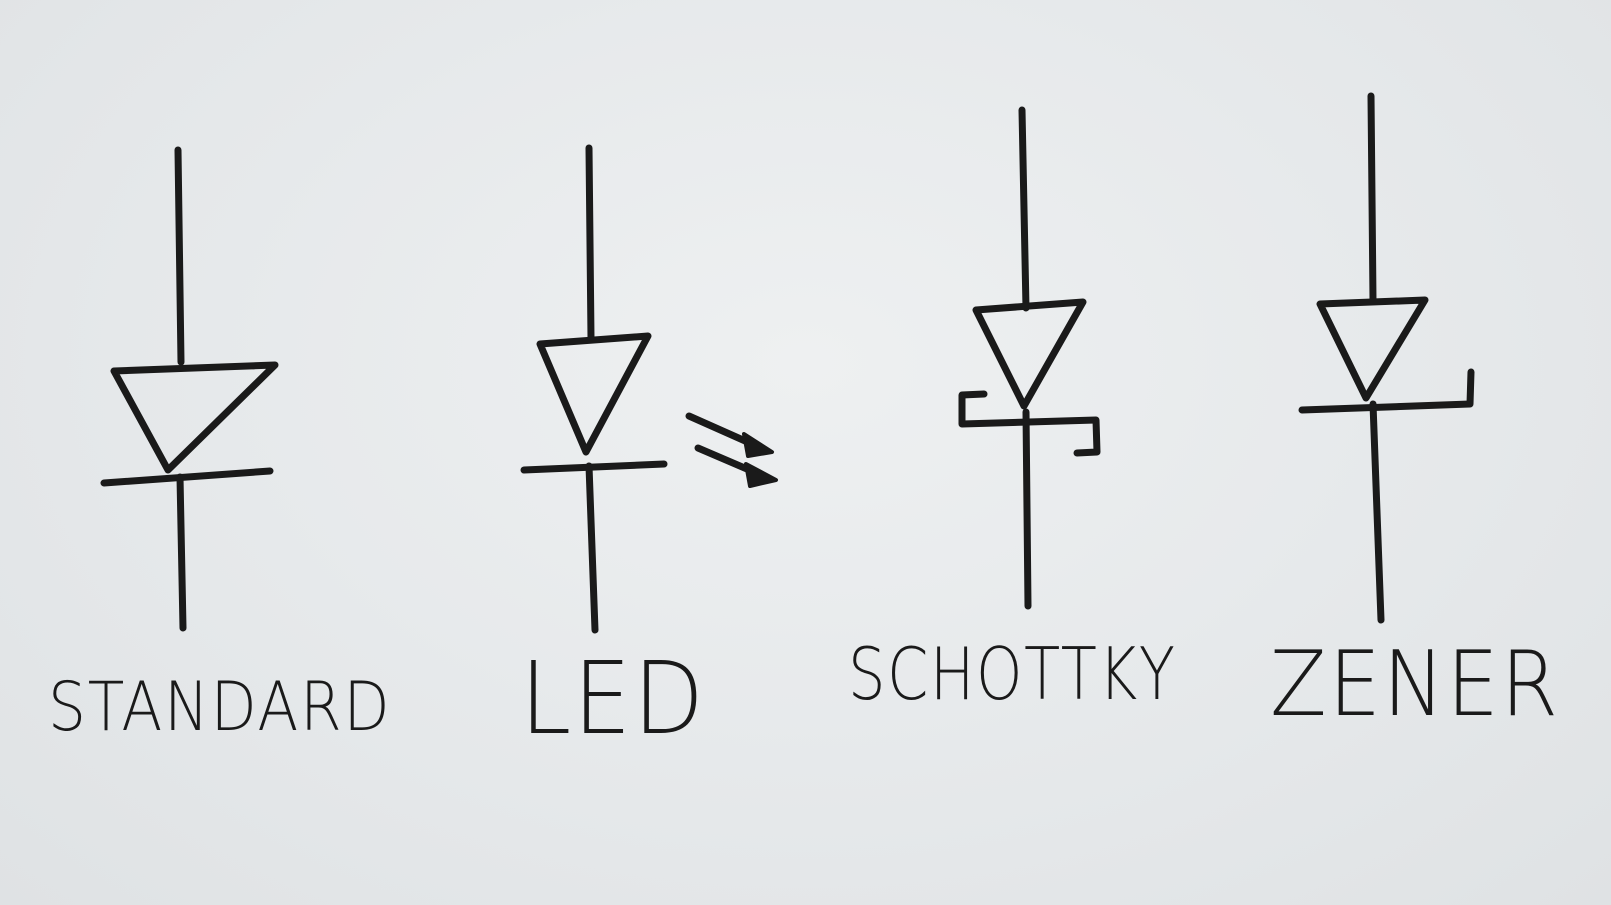 The width and height of the screenshot is (1611, 905). I want to click on zener-triangle, so click(1372, 349).